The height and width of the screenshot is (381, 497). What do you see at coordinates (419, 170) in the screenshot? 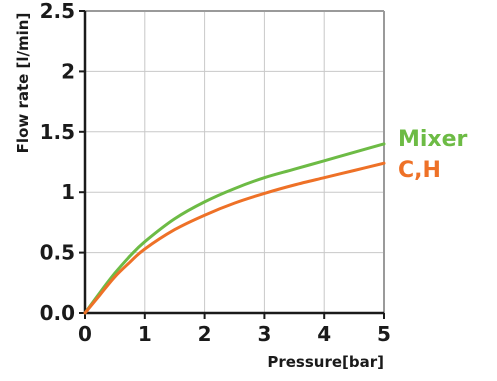
I see `legend-label-c-h: C,H` at bounding box center [419, 170].